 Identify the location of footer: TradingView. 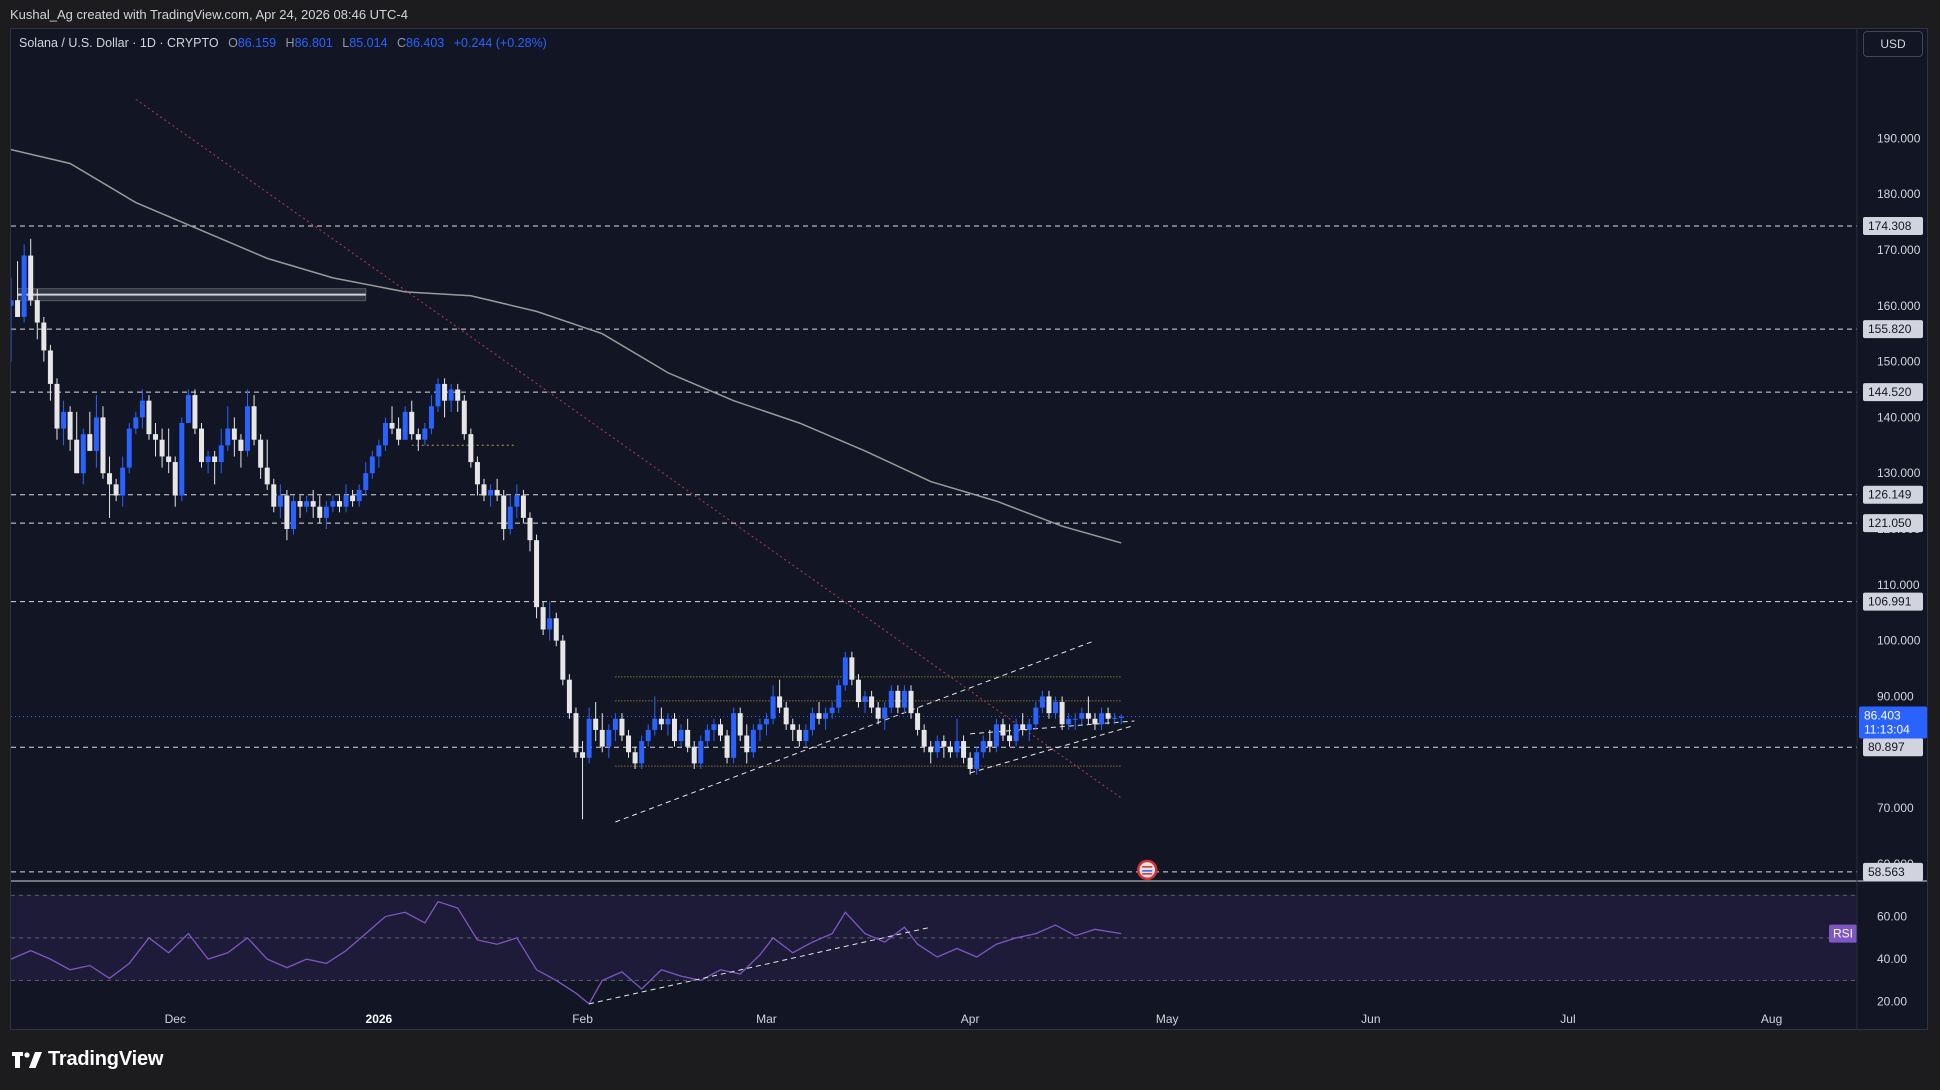
(970, 1060).